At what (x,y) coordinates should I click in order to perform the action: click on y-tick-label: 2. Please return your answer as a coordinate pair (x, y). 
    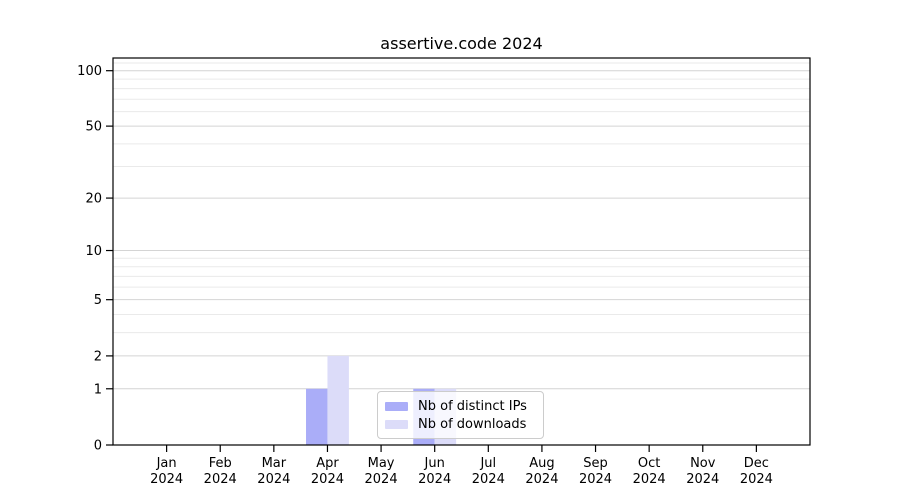
    Looking at the image, I should click on (98, 356).